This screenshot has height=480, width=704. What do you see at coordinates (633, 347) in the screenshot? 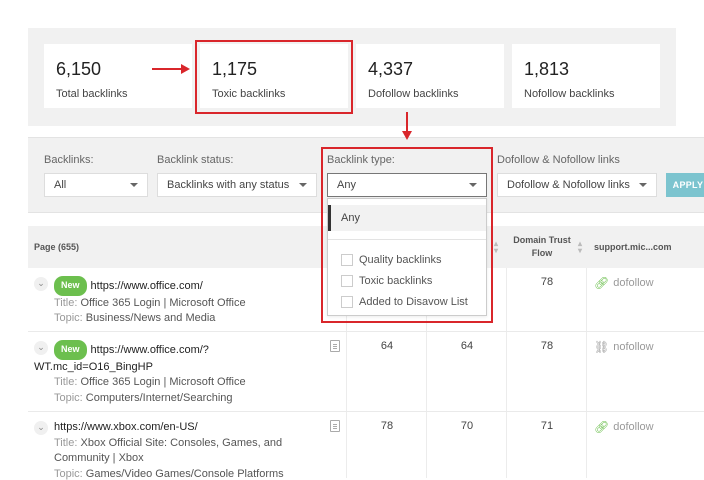
I see `link-type-label: nofollow` at bounding box center [633, 347].